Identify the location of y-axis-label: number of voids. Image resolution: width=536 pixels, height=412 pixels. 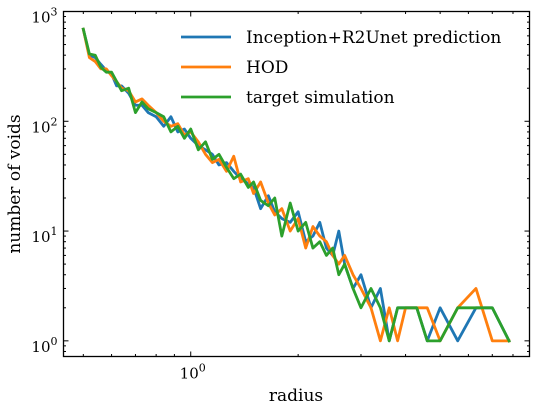
(15, 183).